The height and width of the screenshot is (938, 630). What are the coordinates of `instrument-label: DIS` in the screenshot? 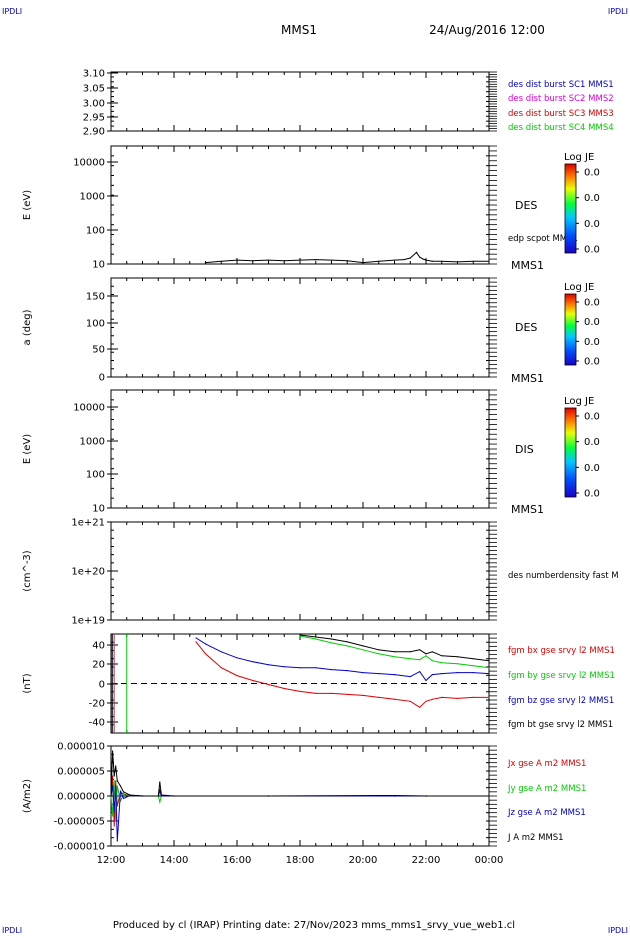 It's located at (524, 449).